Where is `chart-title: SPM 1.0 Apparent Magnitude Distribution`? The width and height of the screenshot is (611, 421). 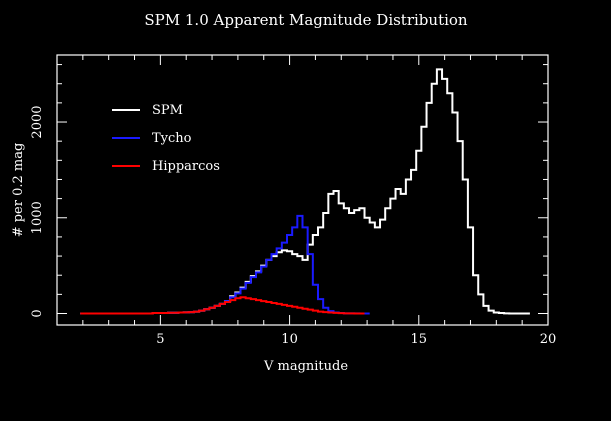
chart-title: SPM 1.0 Apparent Magnitude Distribution is located at coordinates (306, 20).